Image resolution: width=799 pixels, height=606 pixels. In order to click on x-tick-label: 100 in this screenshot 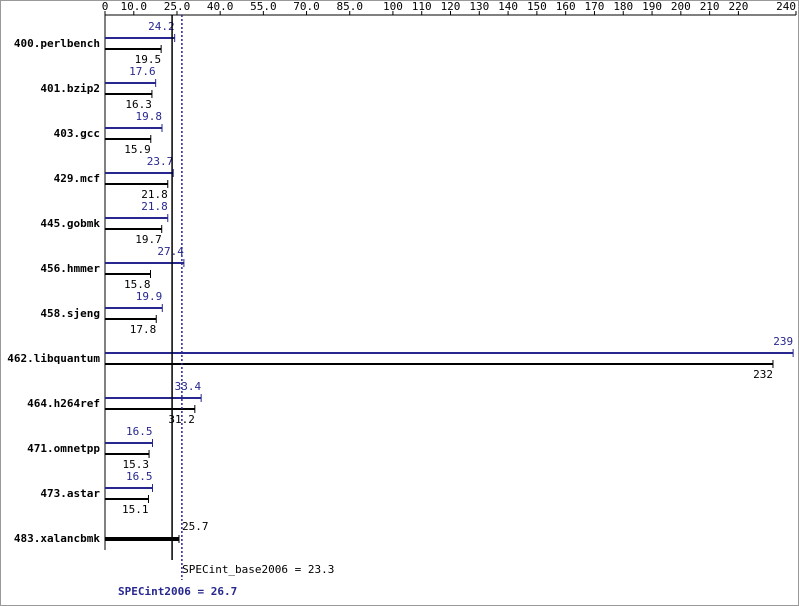, I will do `click(393, 6)`.